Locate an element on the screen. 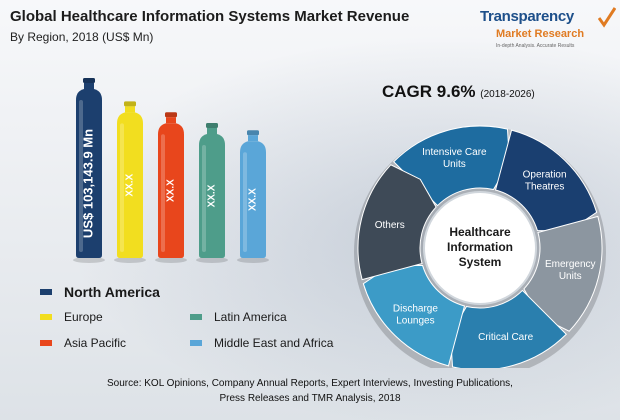  legend-item: Latin America is located at coordinates (238, 317).